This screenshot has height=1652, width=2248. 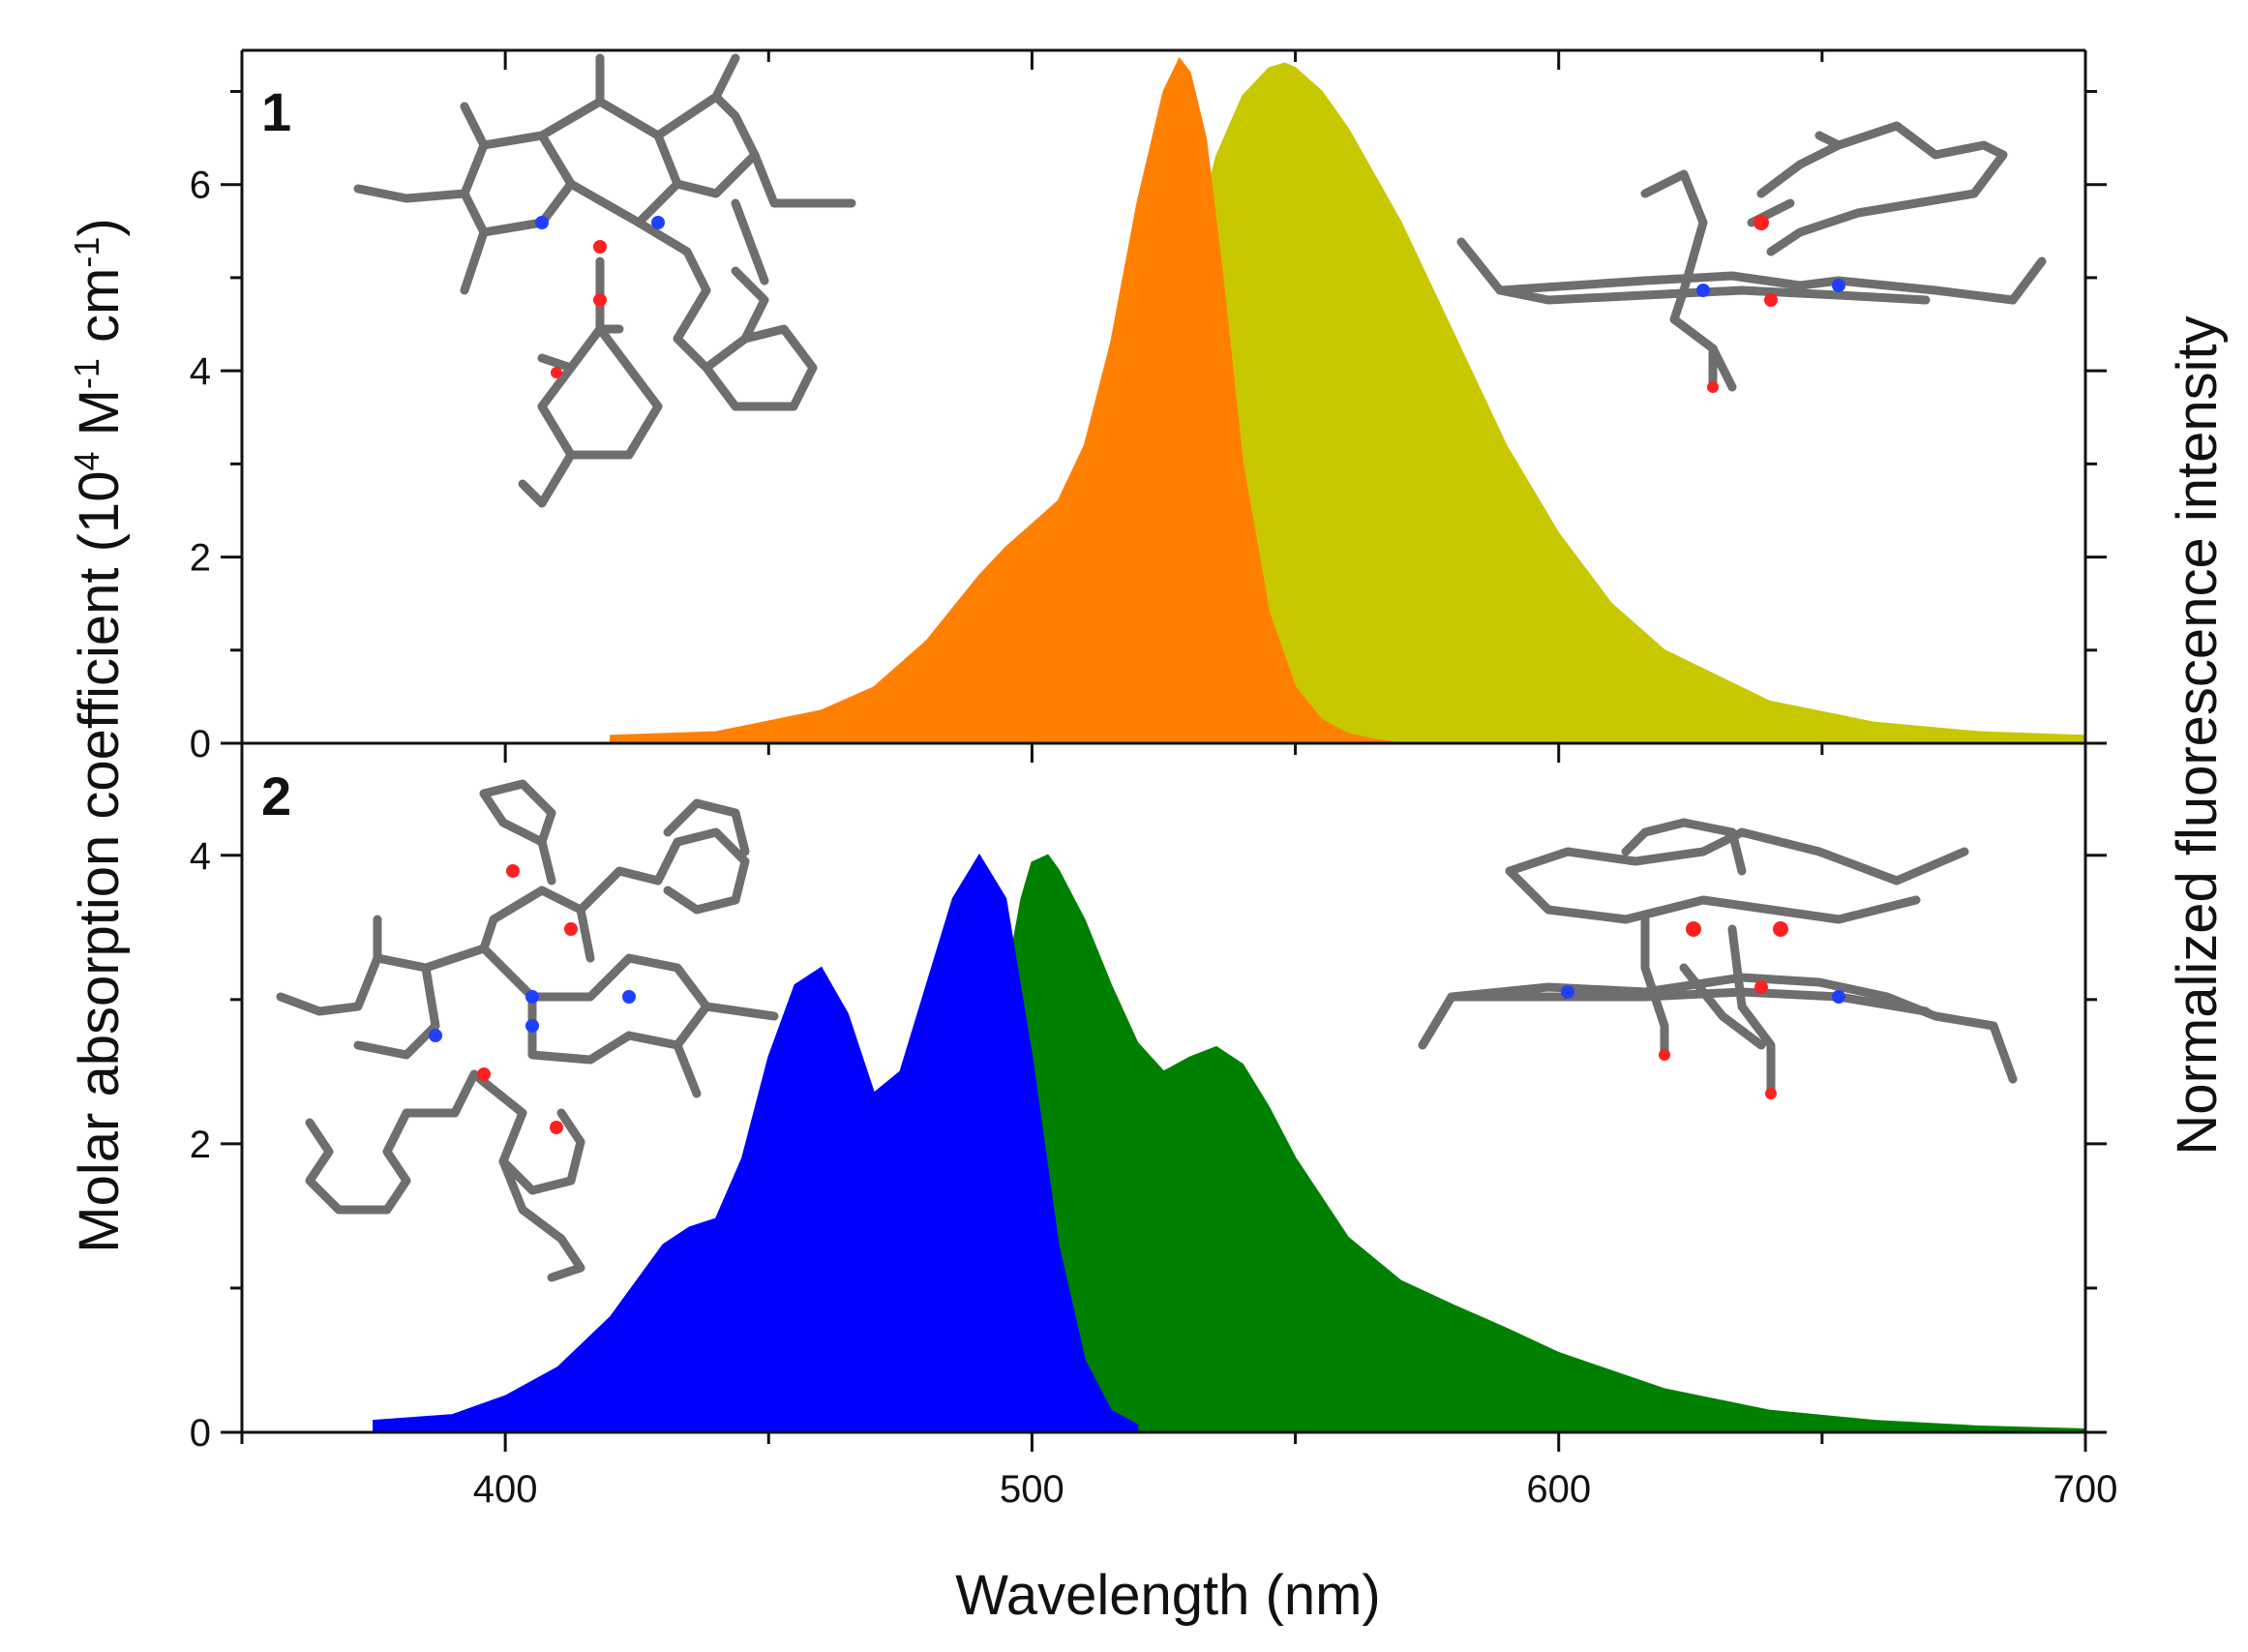 I want to click on panel-1-absorption-area, so click(x=1005, y=400).